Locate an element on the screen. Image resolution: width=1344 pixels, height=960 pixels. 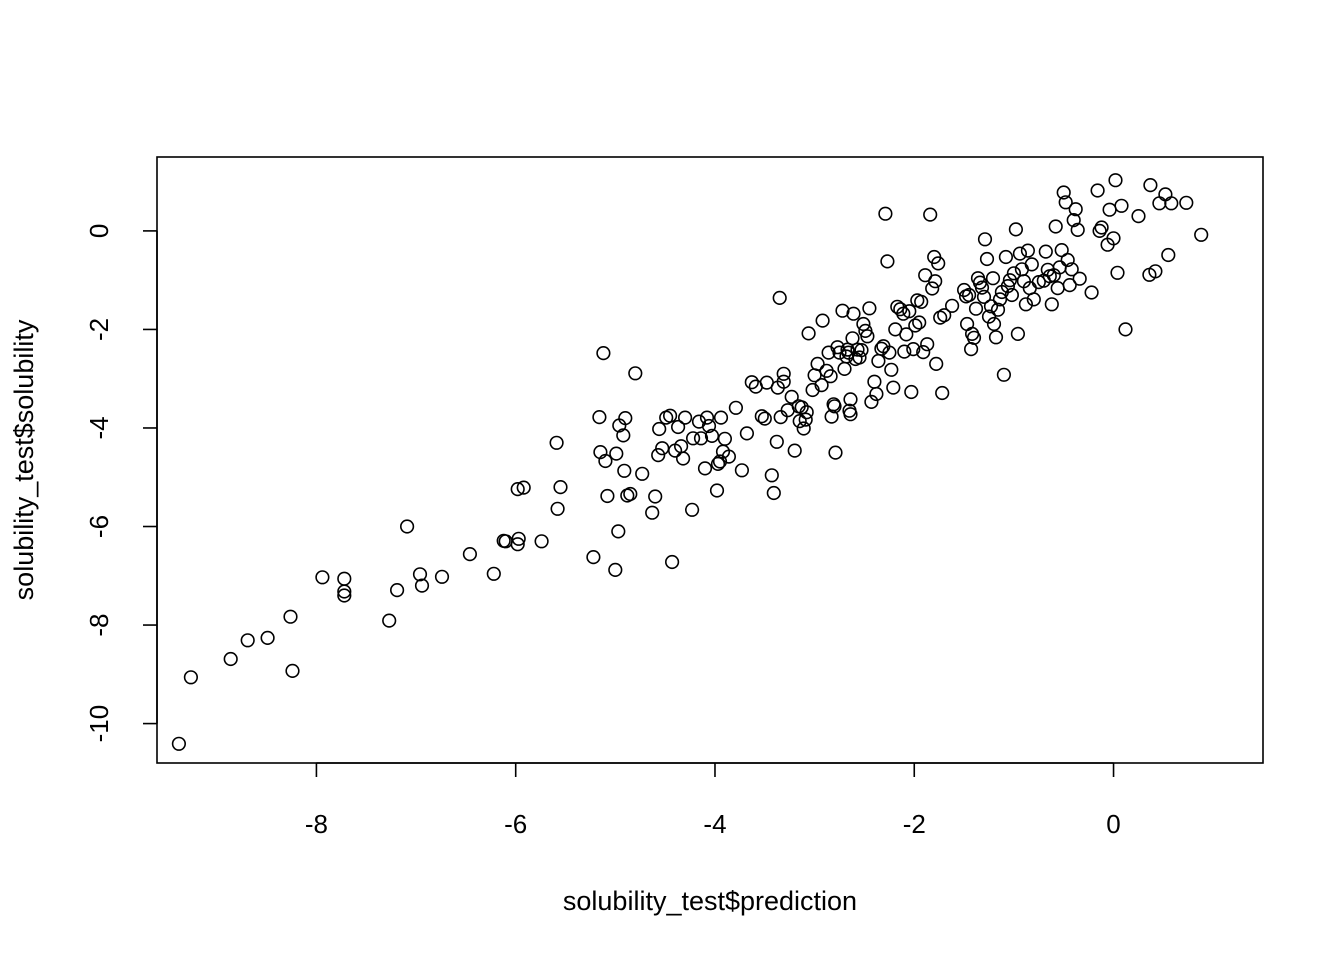
y-tick-label: -6 is located at coordinates (99, 526).